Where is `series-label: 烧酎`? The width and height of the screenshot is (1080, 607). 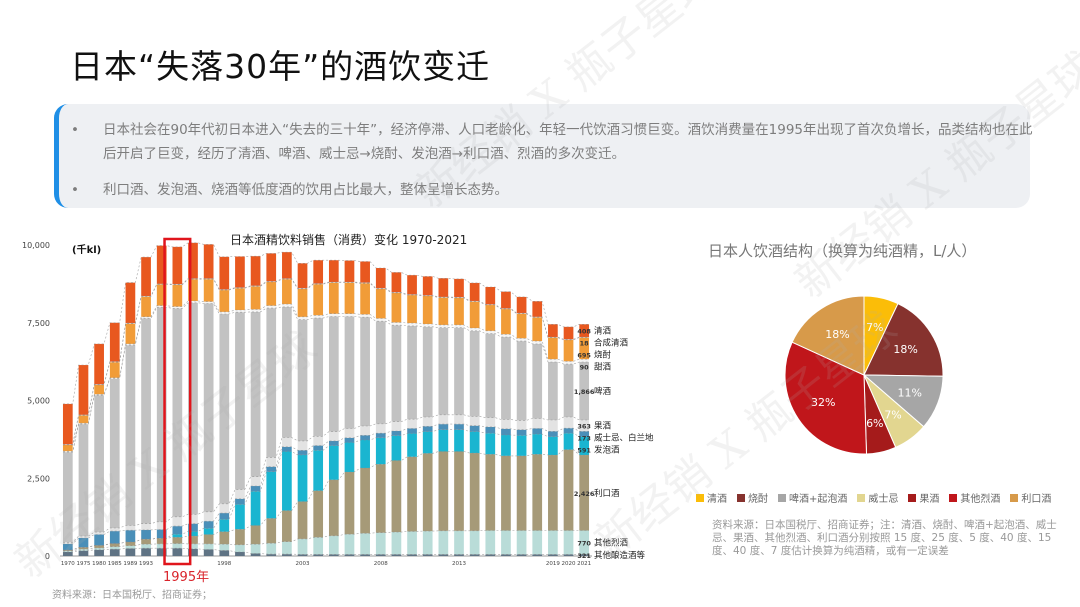
series-label: 烧酎 is located at coordinates (603, 355).